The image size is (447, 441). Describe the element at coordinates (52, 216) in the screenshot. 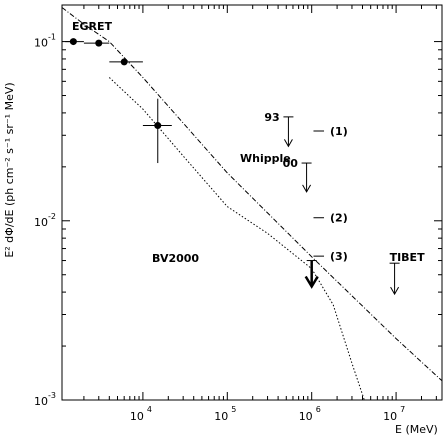

I see `y-tick-exponent: -2` at that location.